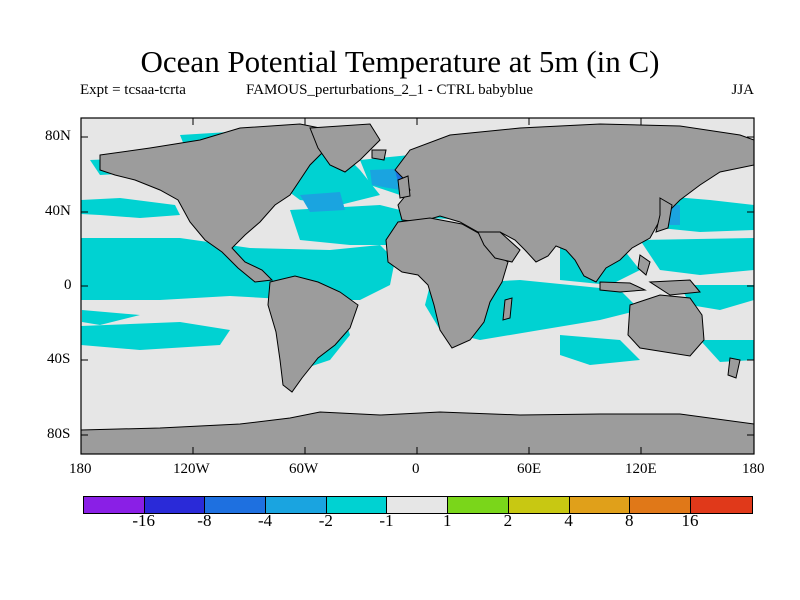  I want to click on legend-label: 16, so click(690, 520).